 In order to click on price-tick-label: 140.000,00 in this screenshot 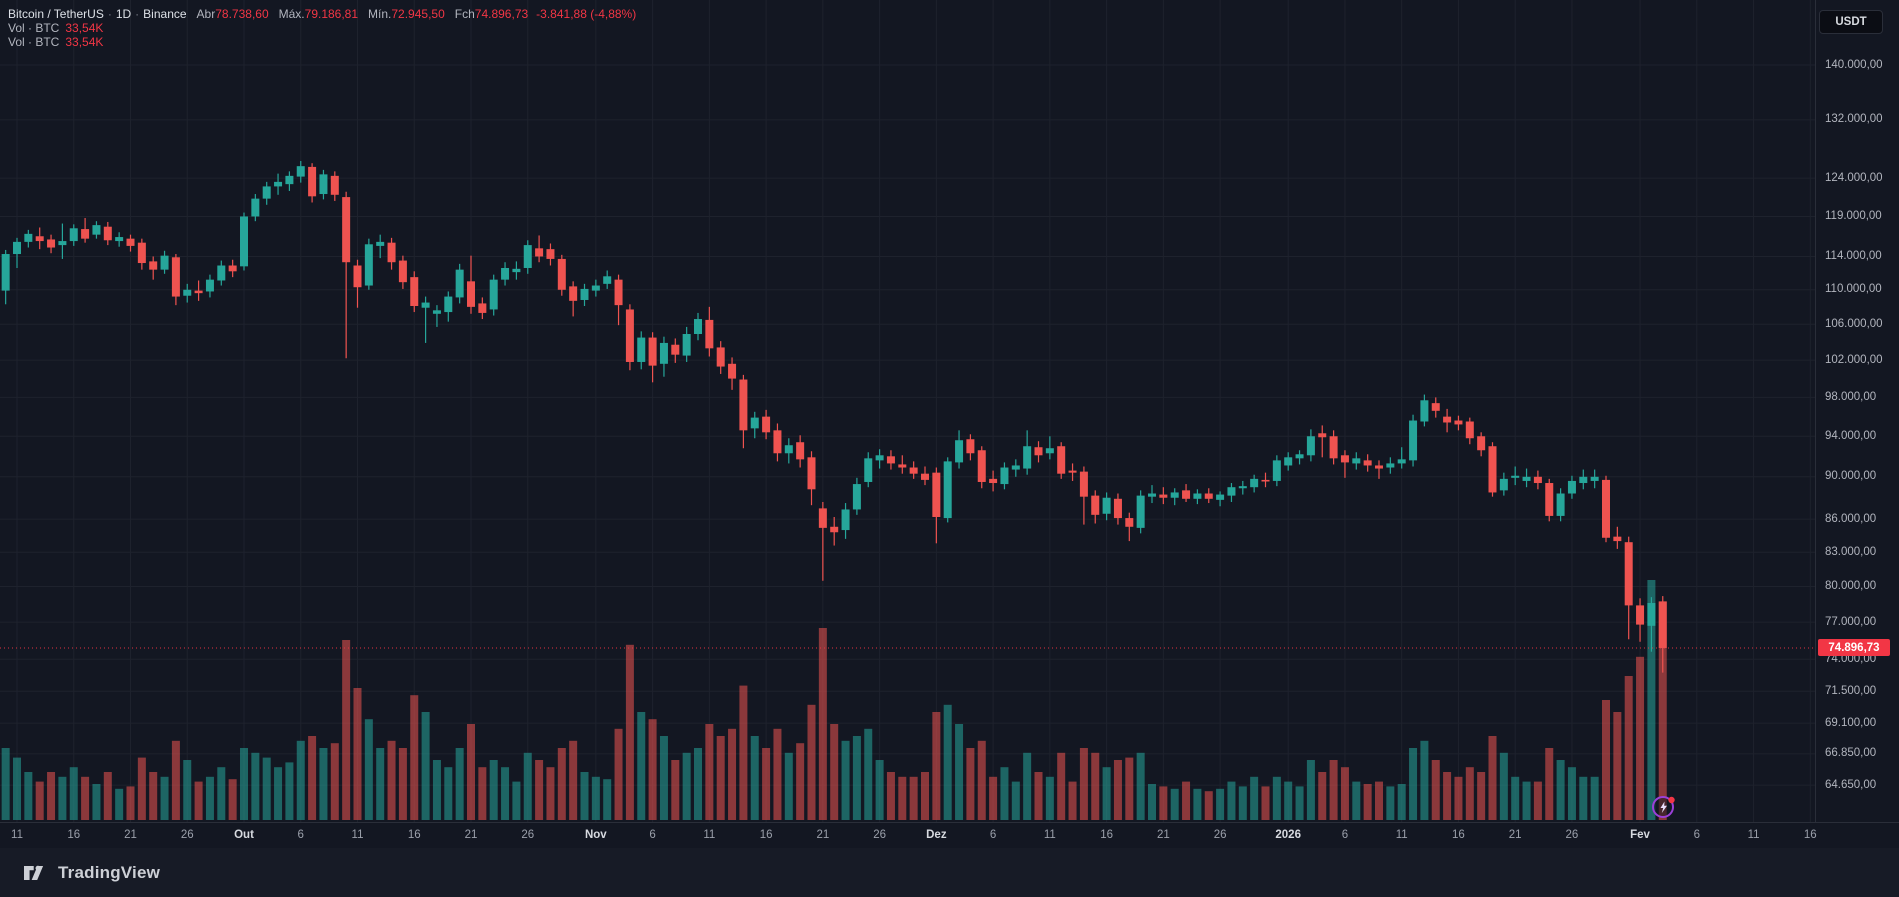, I will do `click(1854, 64)`.